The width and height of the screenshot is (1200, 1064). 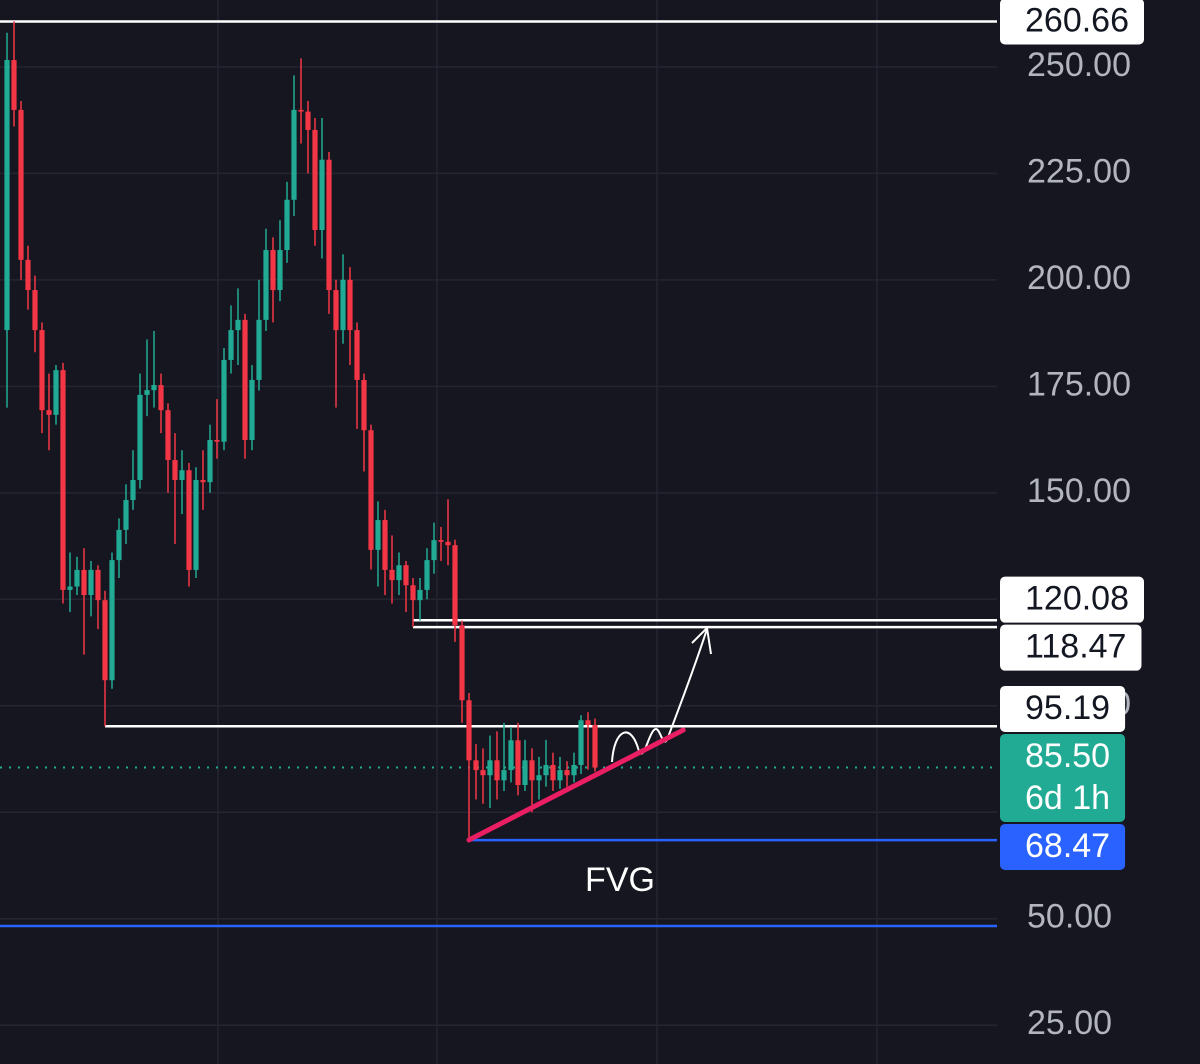 I want to click on price-badge-label: 68.47, so click(x=1067, y=846).